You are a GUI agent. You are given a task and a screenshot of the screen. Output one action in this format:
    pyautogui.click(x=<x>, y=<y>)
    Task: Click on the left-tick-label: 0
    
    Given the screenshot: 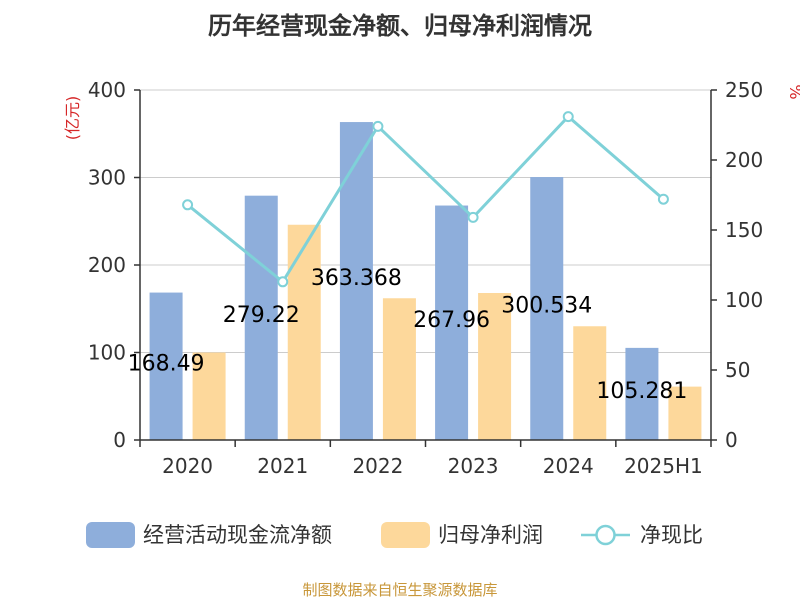 What is the action you would take?
    pyautogui.click(x=119, y=440)
    